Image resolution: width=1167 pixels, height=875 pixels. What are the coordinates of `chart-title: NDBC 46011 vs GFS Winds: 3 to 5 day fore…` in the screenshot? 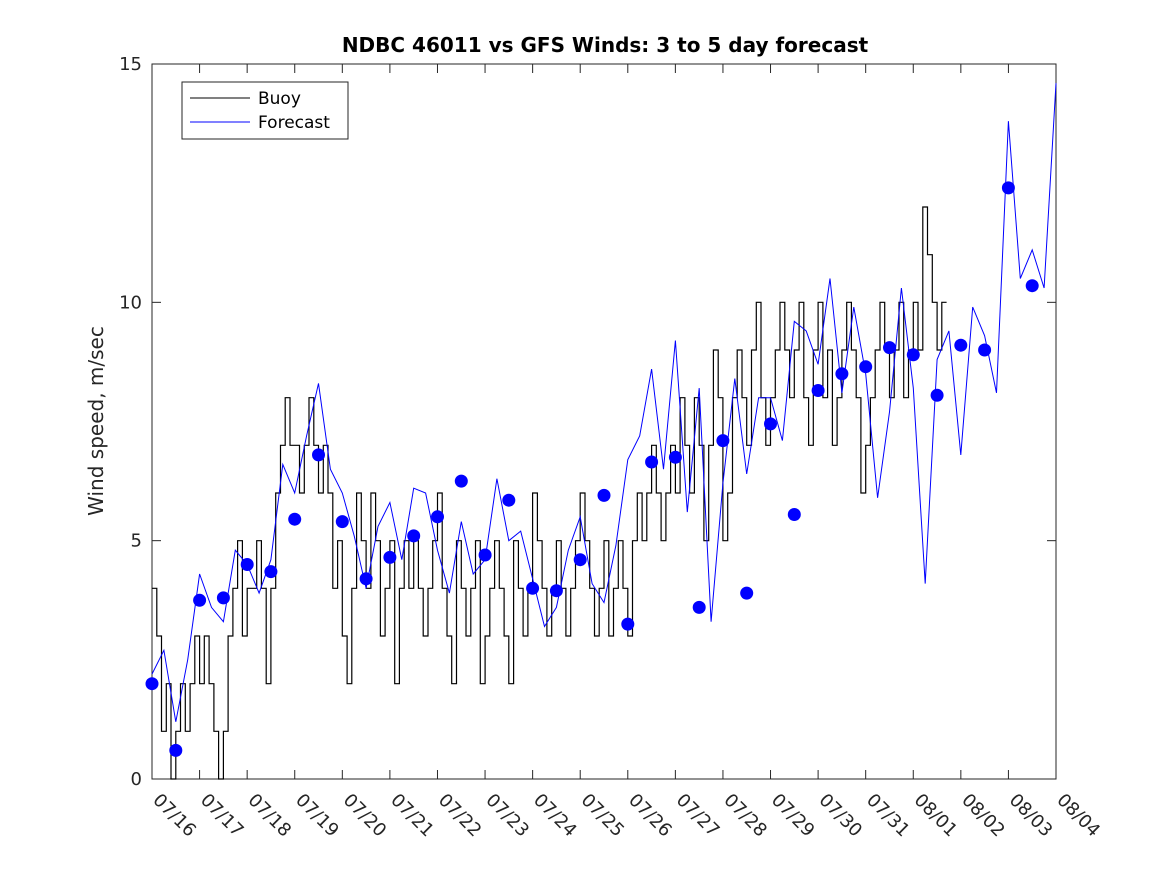 It's located at (605, 45).